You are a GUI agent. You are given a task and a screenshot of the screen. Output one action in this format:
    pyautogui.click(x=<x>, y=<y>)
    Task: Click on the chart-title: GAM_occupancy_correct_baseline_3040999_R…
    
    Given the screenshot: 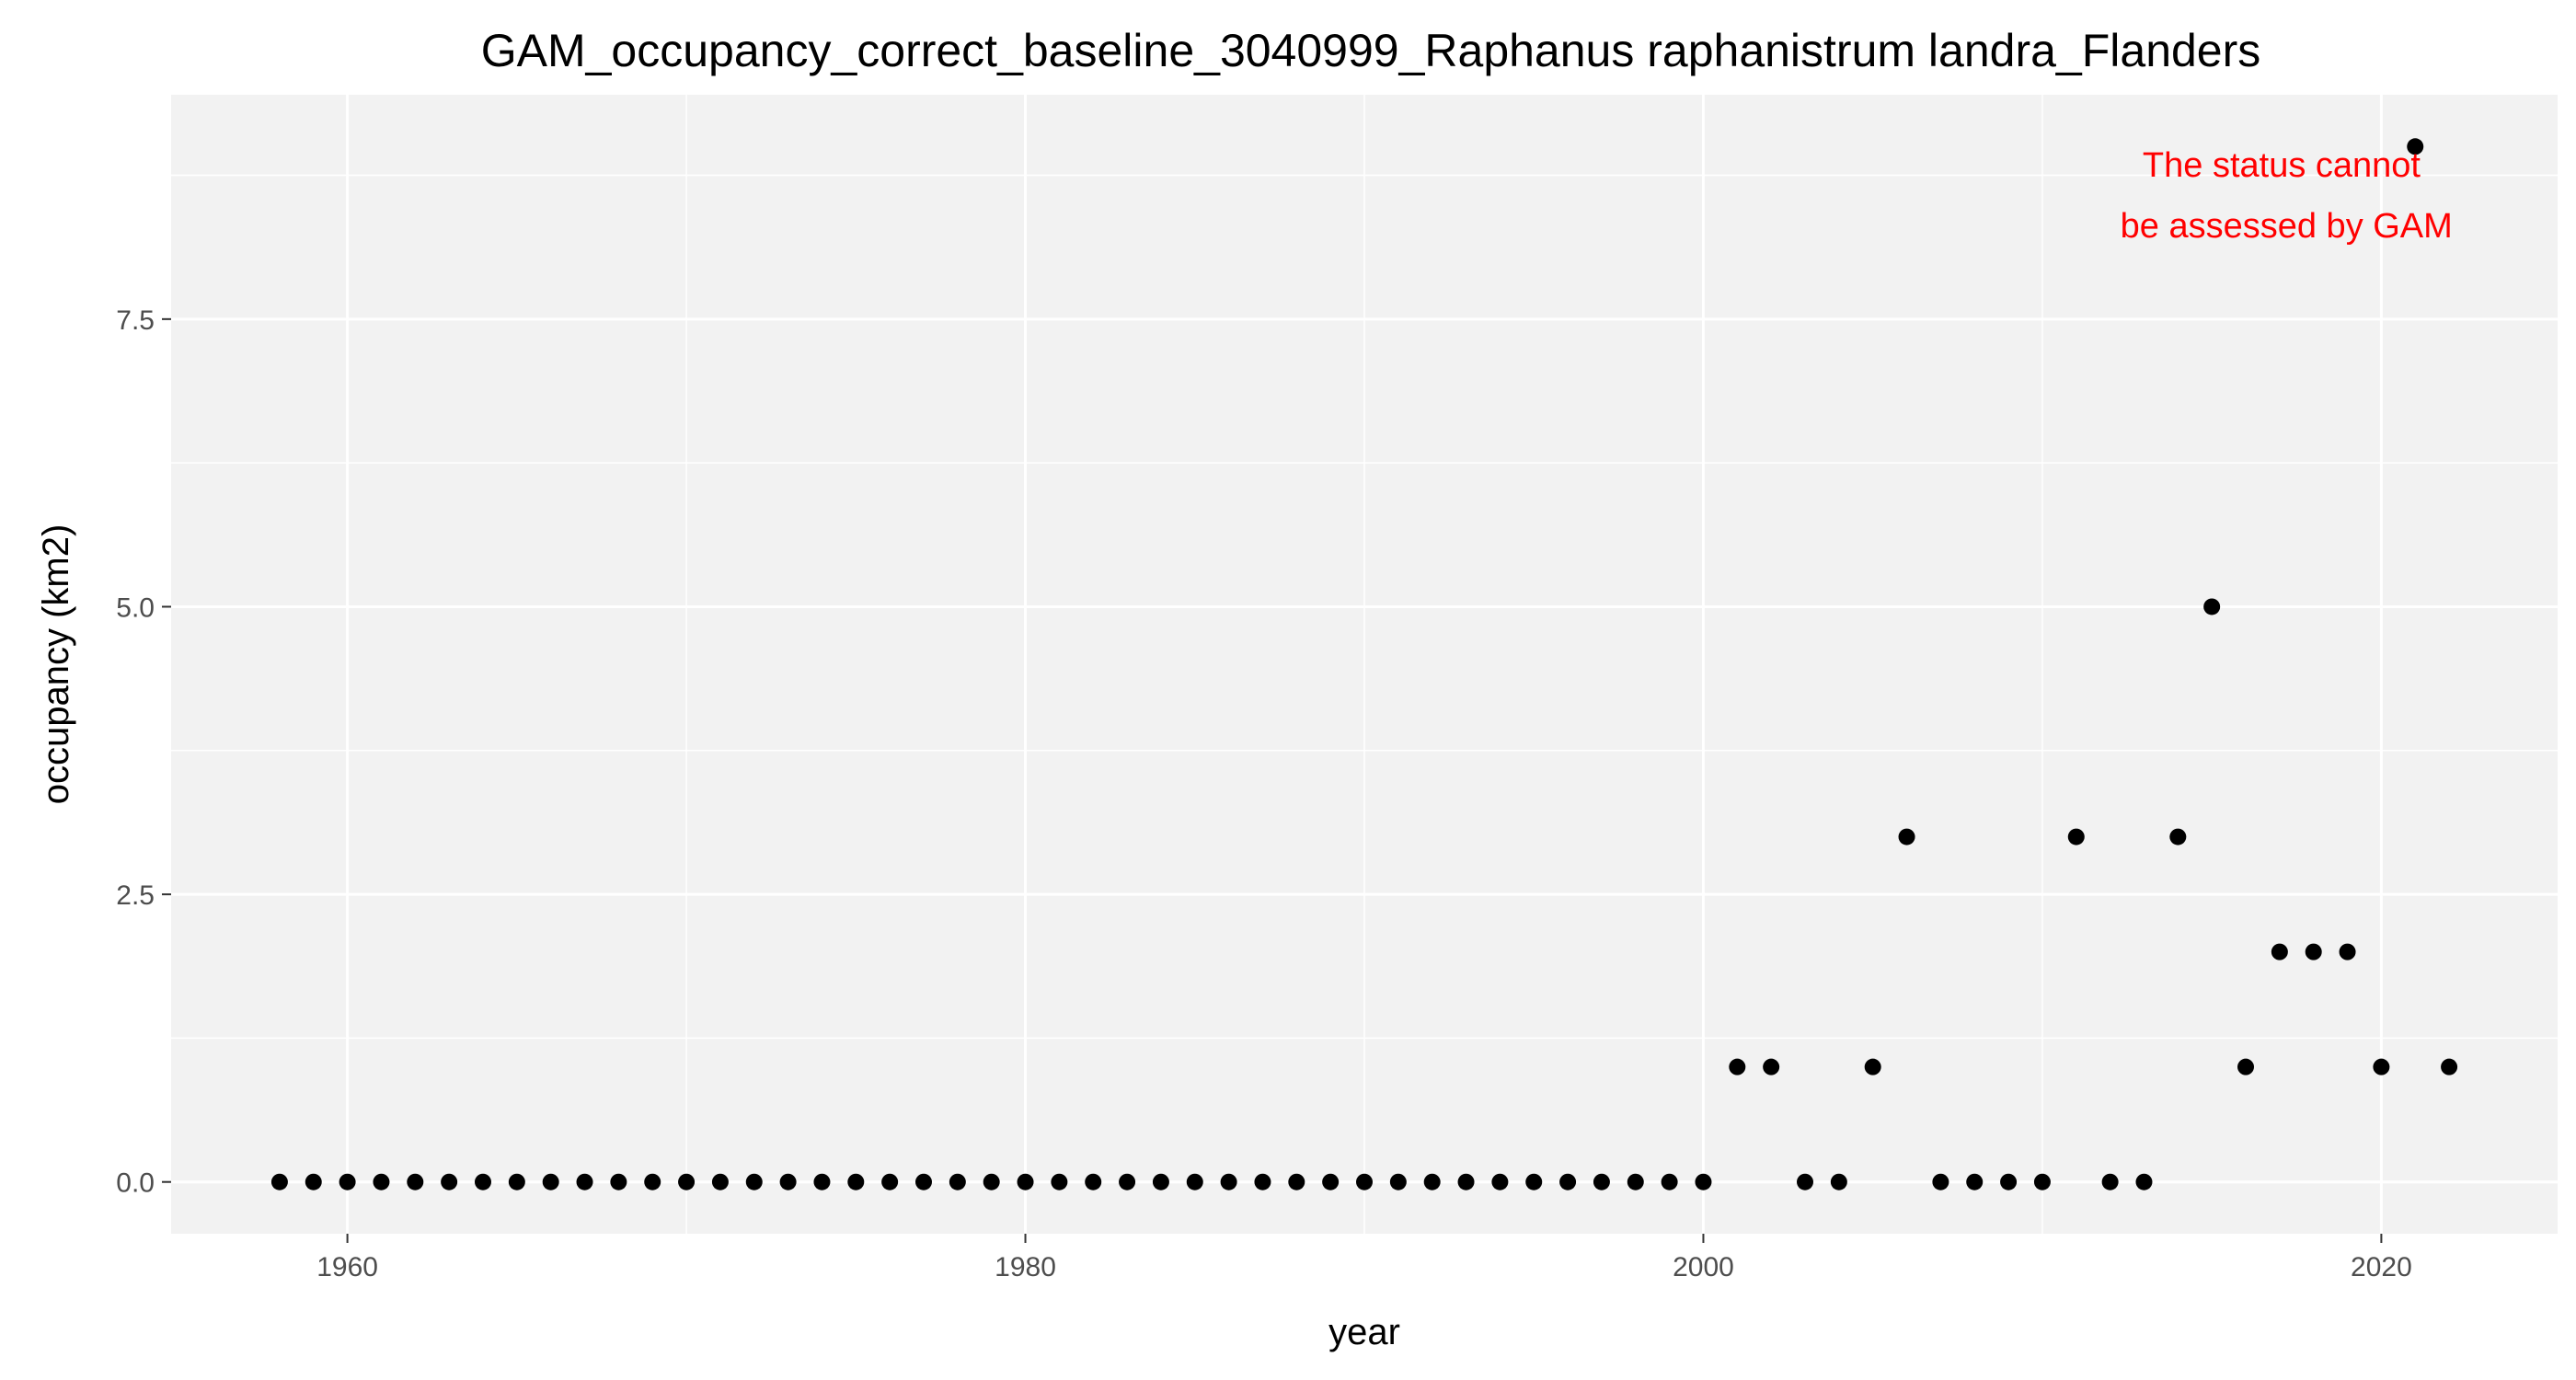 What is the action you would take?
    pyautogui.click(x=1371, y=50)
    